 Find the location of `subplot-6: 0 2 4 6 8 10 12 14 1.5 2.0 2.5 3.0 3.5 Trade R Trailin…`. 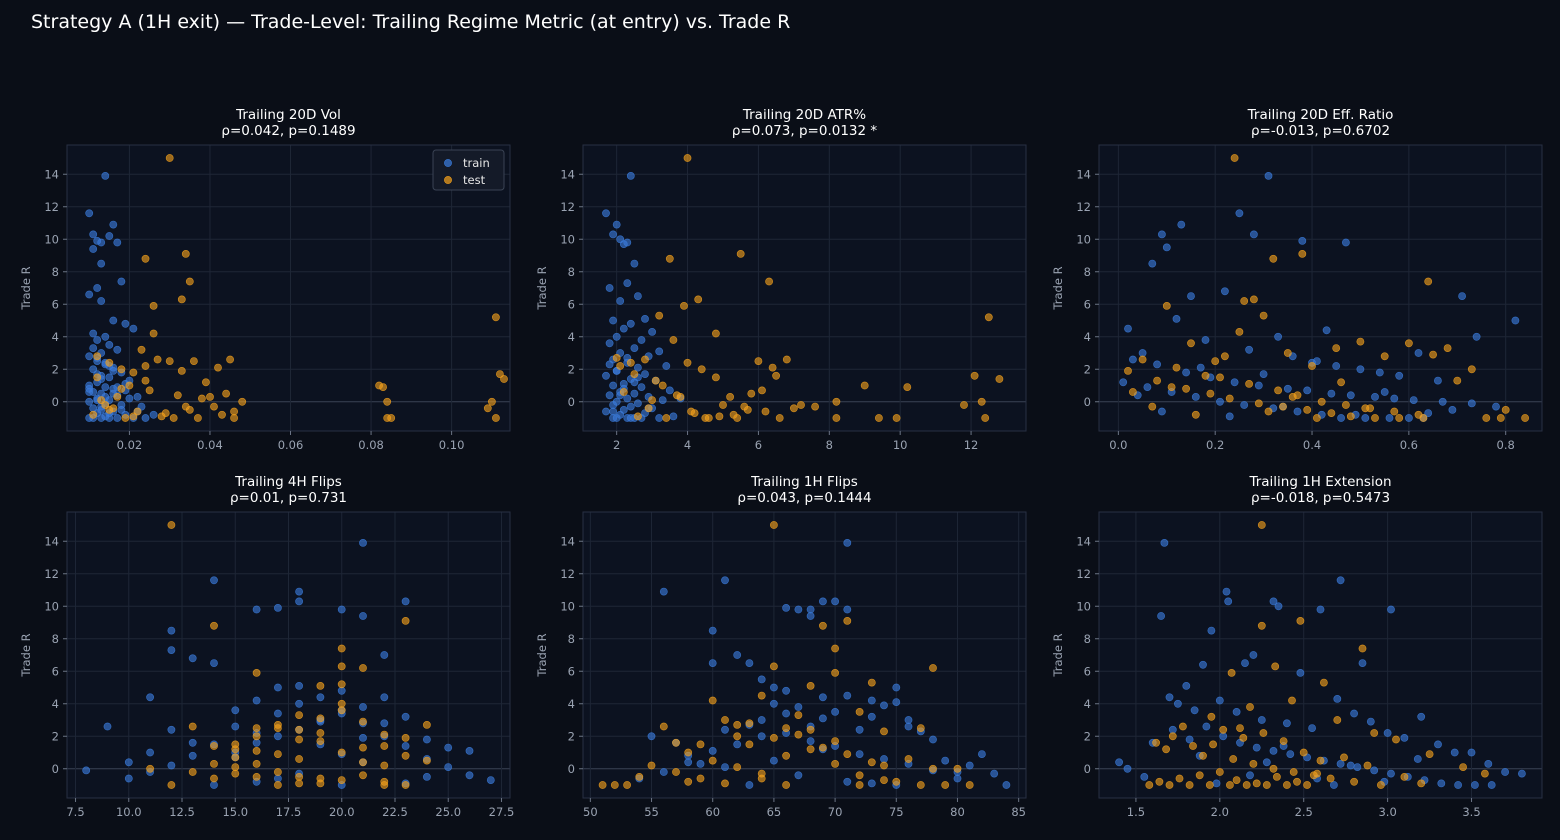

subplot-6: 0 2 4 6 8 10 12 14 1.5 2.0 2.5 3.0 3.5 Trade R Trailin… is located at coordinates (1297, 646).